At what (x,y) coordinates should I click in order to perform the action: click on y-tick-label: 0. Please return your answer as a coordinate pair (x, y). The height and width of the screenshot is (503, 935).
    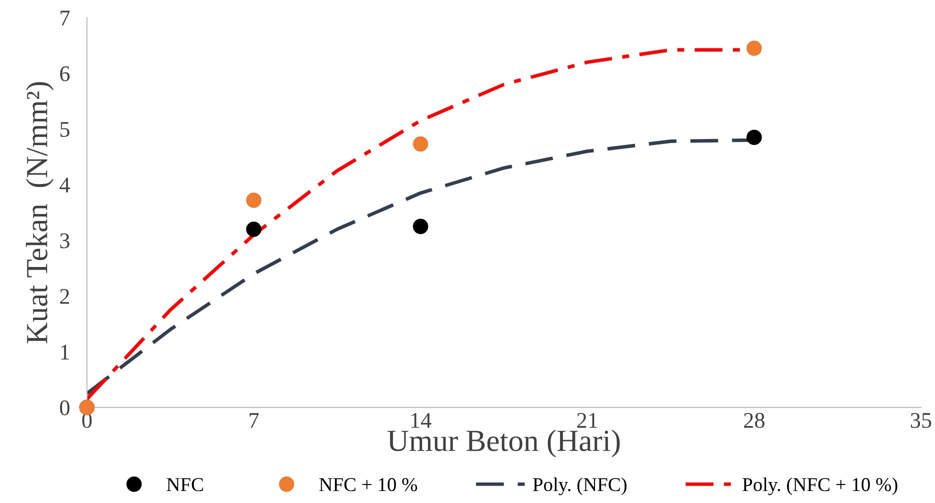
    Looking at the image, I should click on (65, 408).